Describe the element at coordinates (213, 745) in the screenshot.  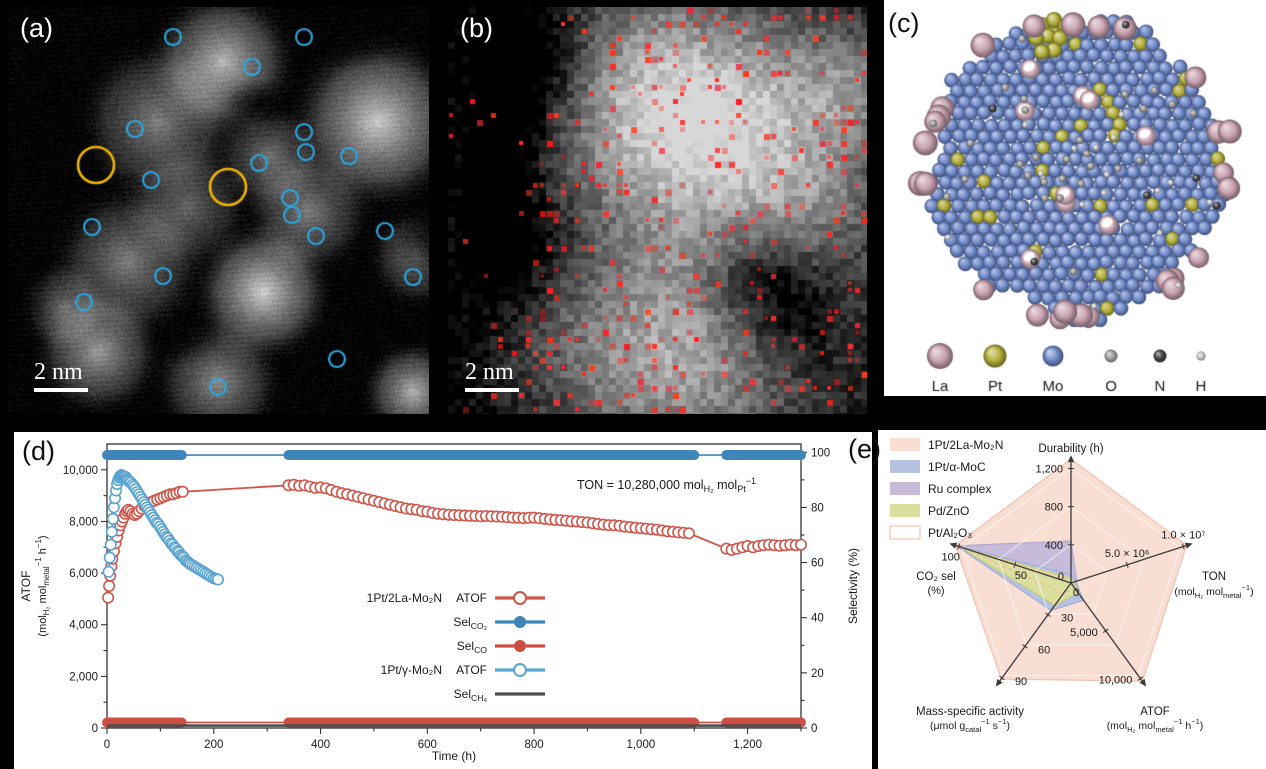
I see `svg-text: 200` at that location.